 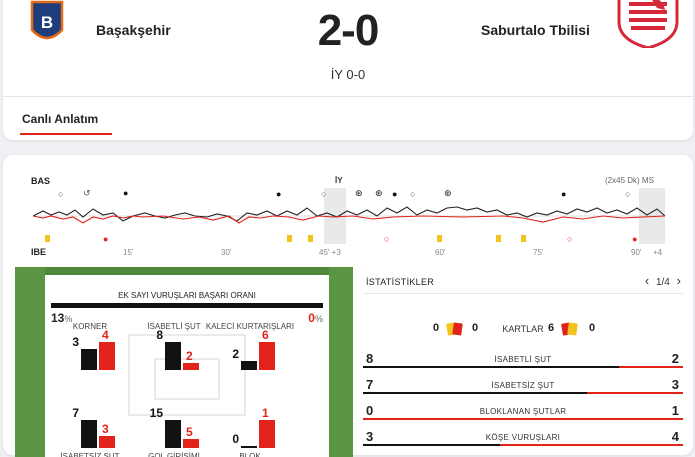 I want to click on stat-row: 0 BLOKLANAN ŞUTLAR 1, so click(x=523, y=416).